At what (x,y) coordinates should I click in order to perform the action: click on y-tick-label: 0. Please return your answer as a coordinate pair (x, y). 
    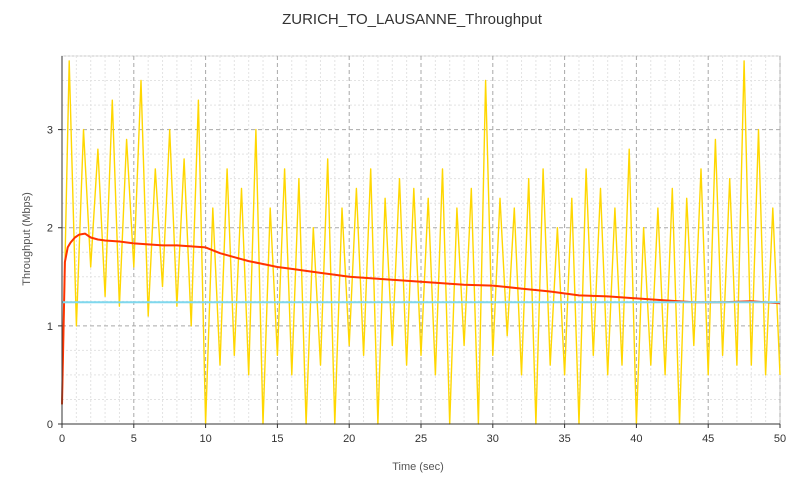
    Looking at the image, I should click on (50, 425).